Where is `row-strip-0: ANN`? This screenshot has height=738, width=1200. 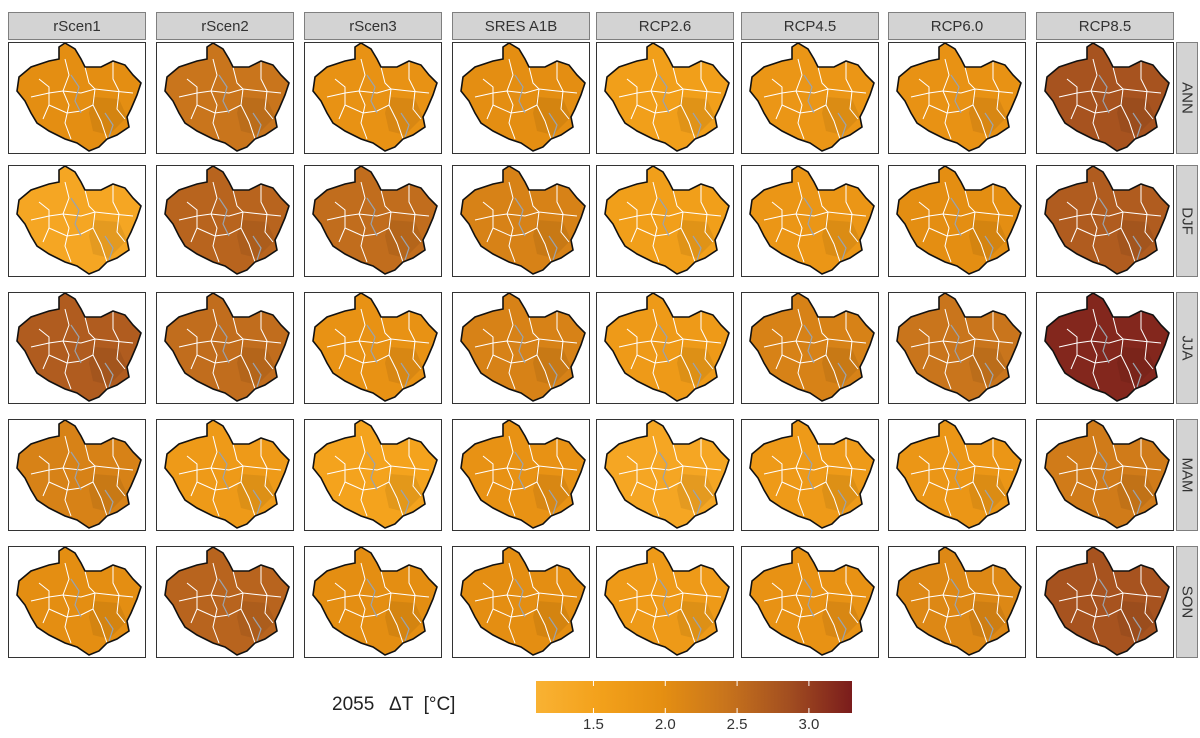
row-strip-0: ANN is located at coordinates (1187, 98).